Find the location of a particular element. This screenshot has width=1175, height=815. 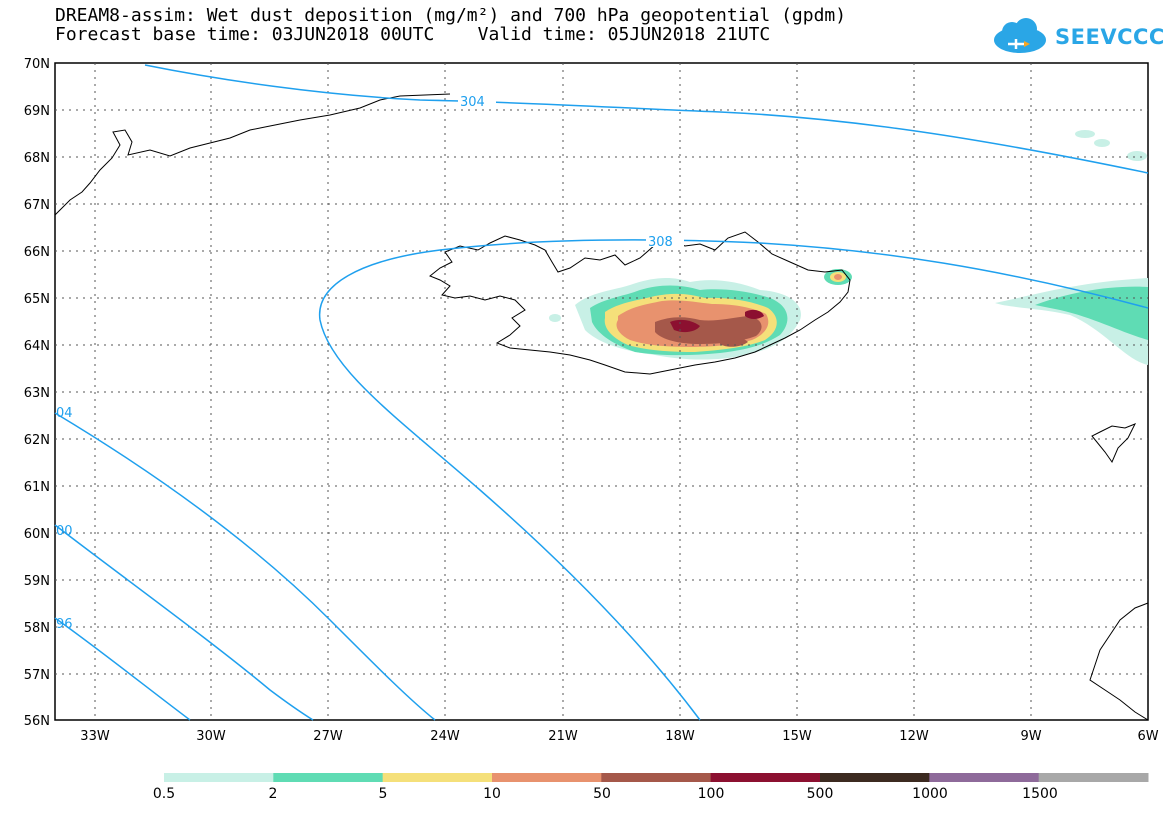

svg-text: 66N is located at coordinates (37, 252).